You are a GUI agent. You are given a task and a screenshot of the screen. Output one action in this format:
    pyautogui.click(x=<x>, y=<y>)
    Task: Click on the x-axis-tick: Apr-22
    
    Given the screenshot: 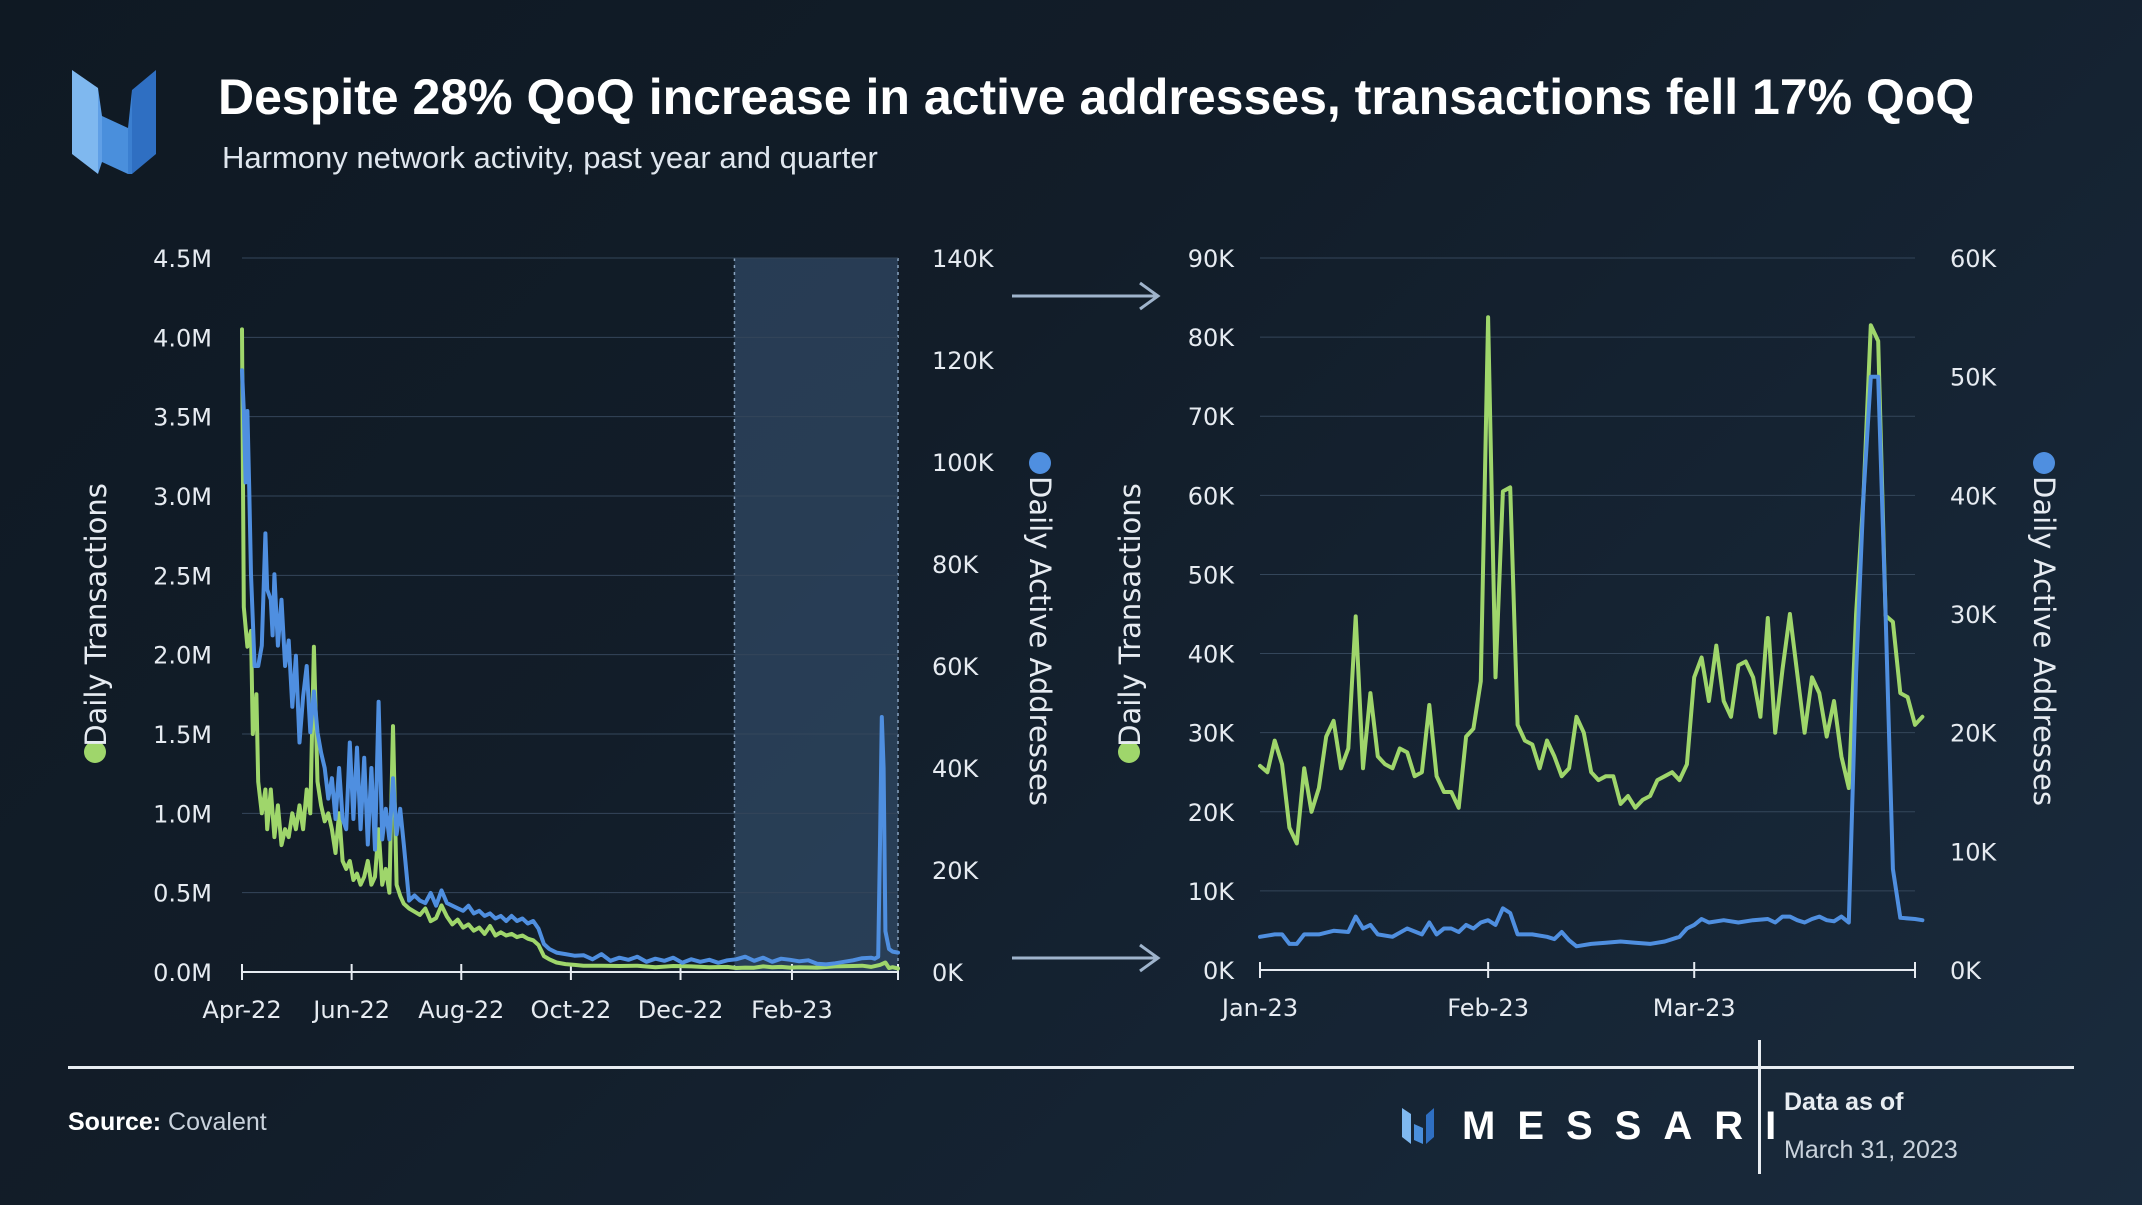 What is the action you would take?
    pyautogui.click(x=241, y=1010)
    